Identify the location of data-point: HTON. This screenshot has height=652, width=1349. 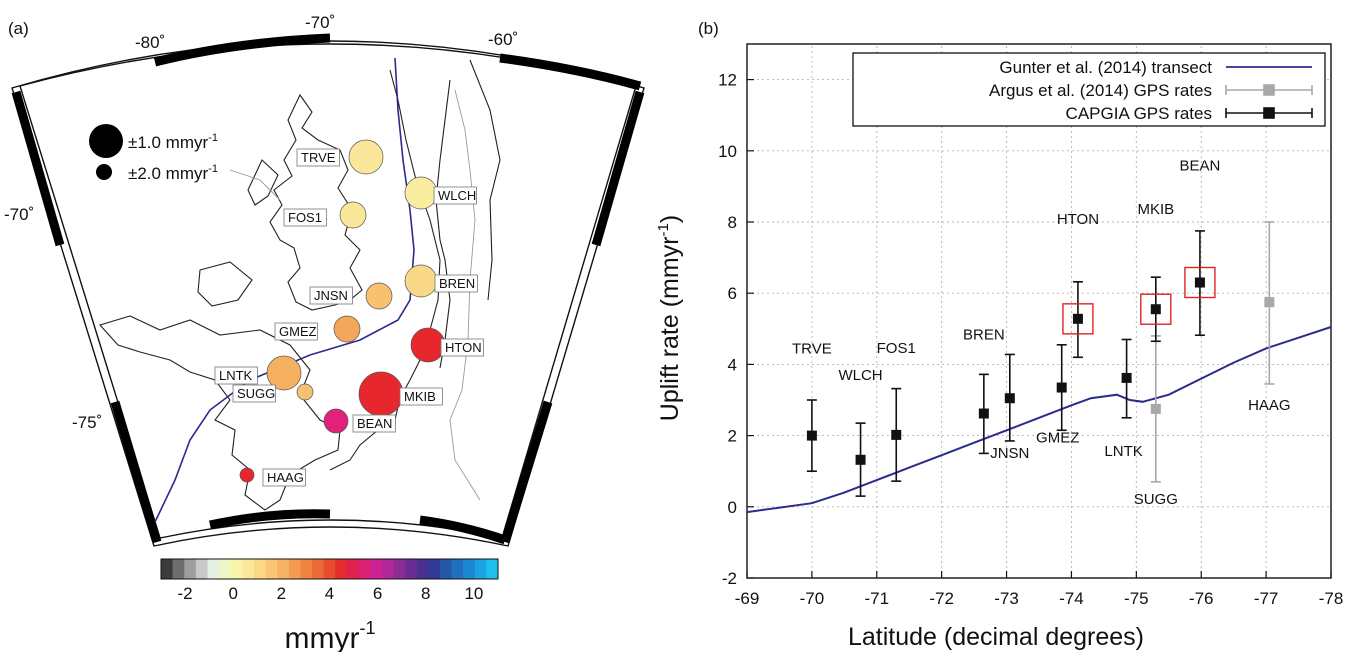
(1078, 285).